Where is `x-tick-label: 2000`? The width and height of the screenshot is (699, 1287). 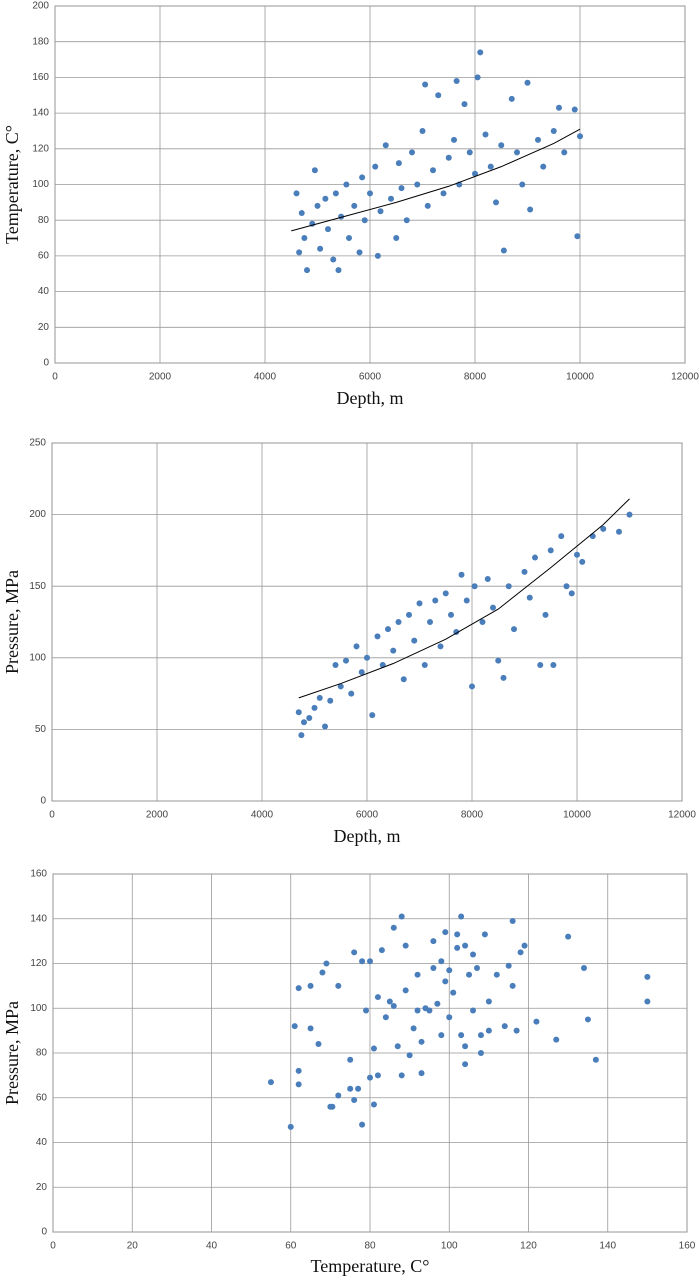 x-tick-label: 2000 is located at coordinates (160, 377).